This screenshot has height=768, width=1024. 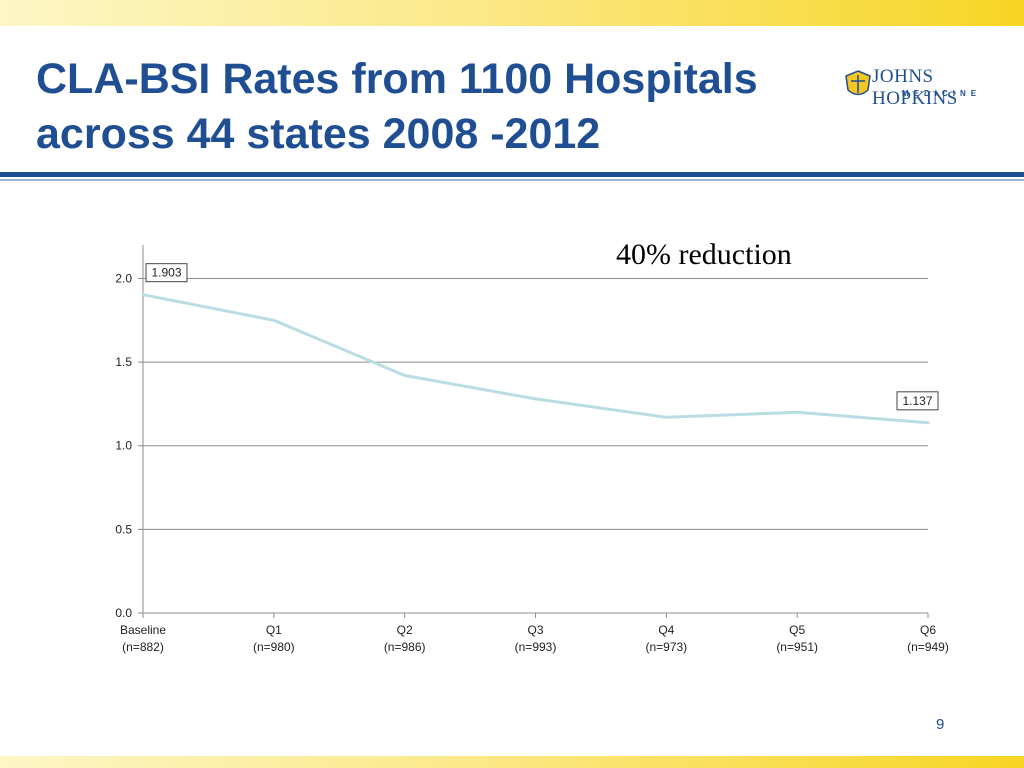 I want to click on x-tick-sublabel: (n=949), so click(x=928, y=647).